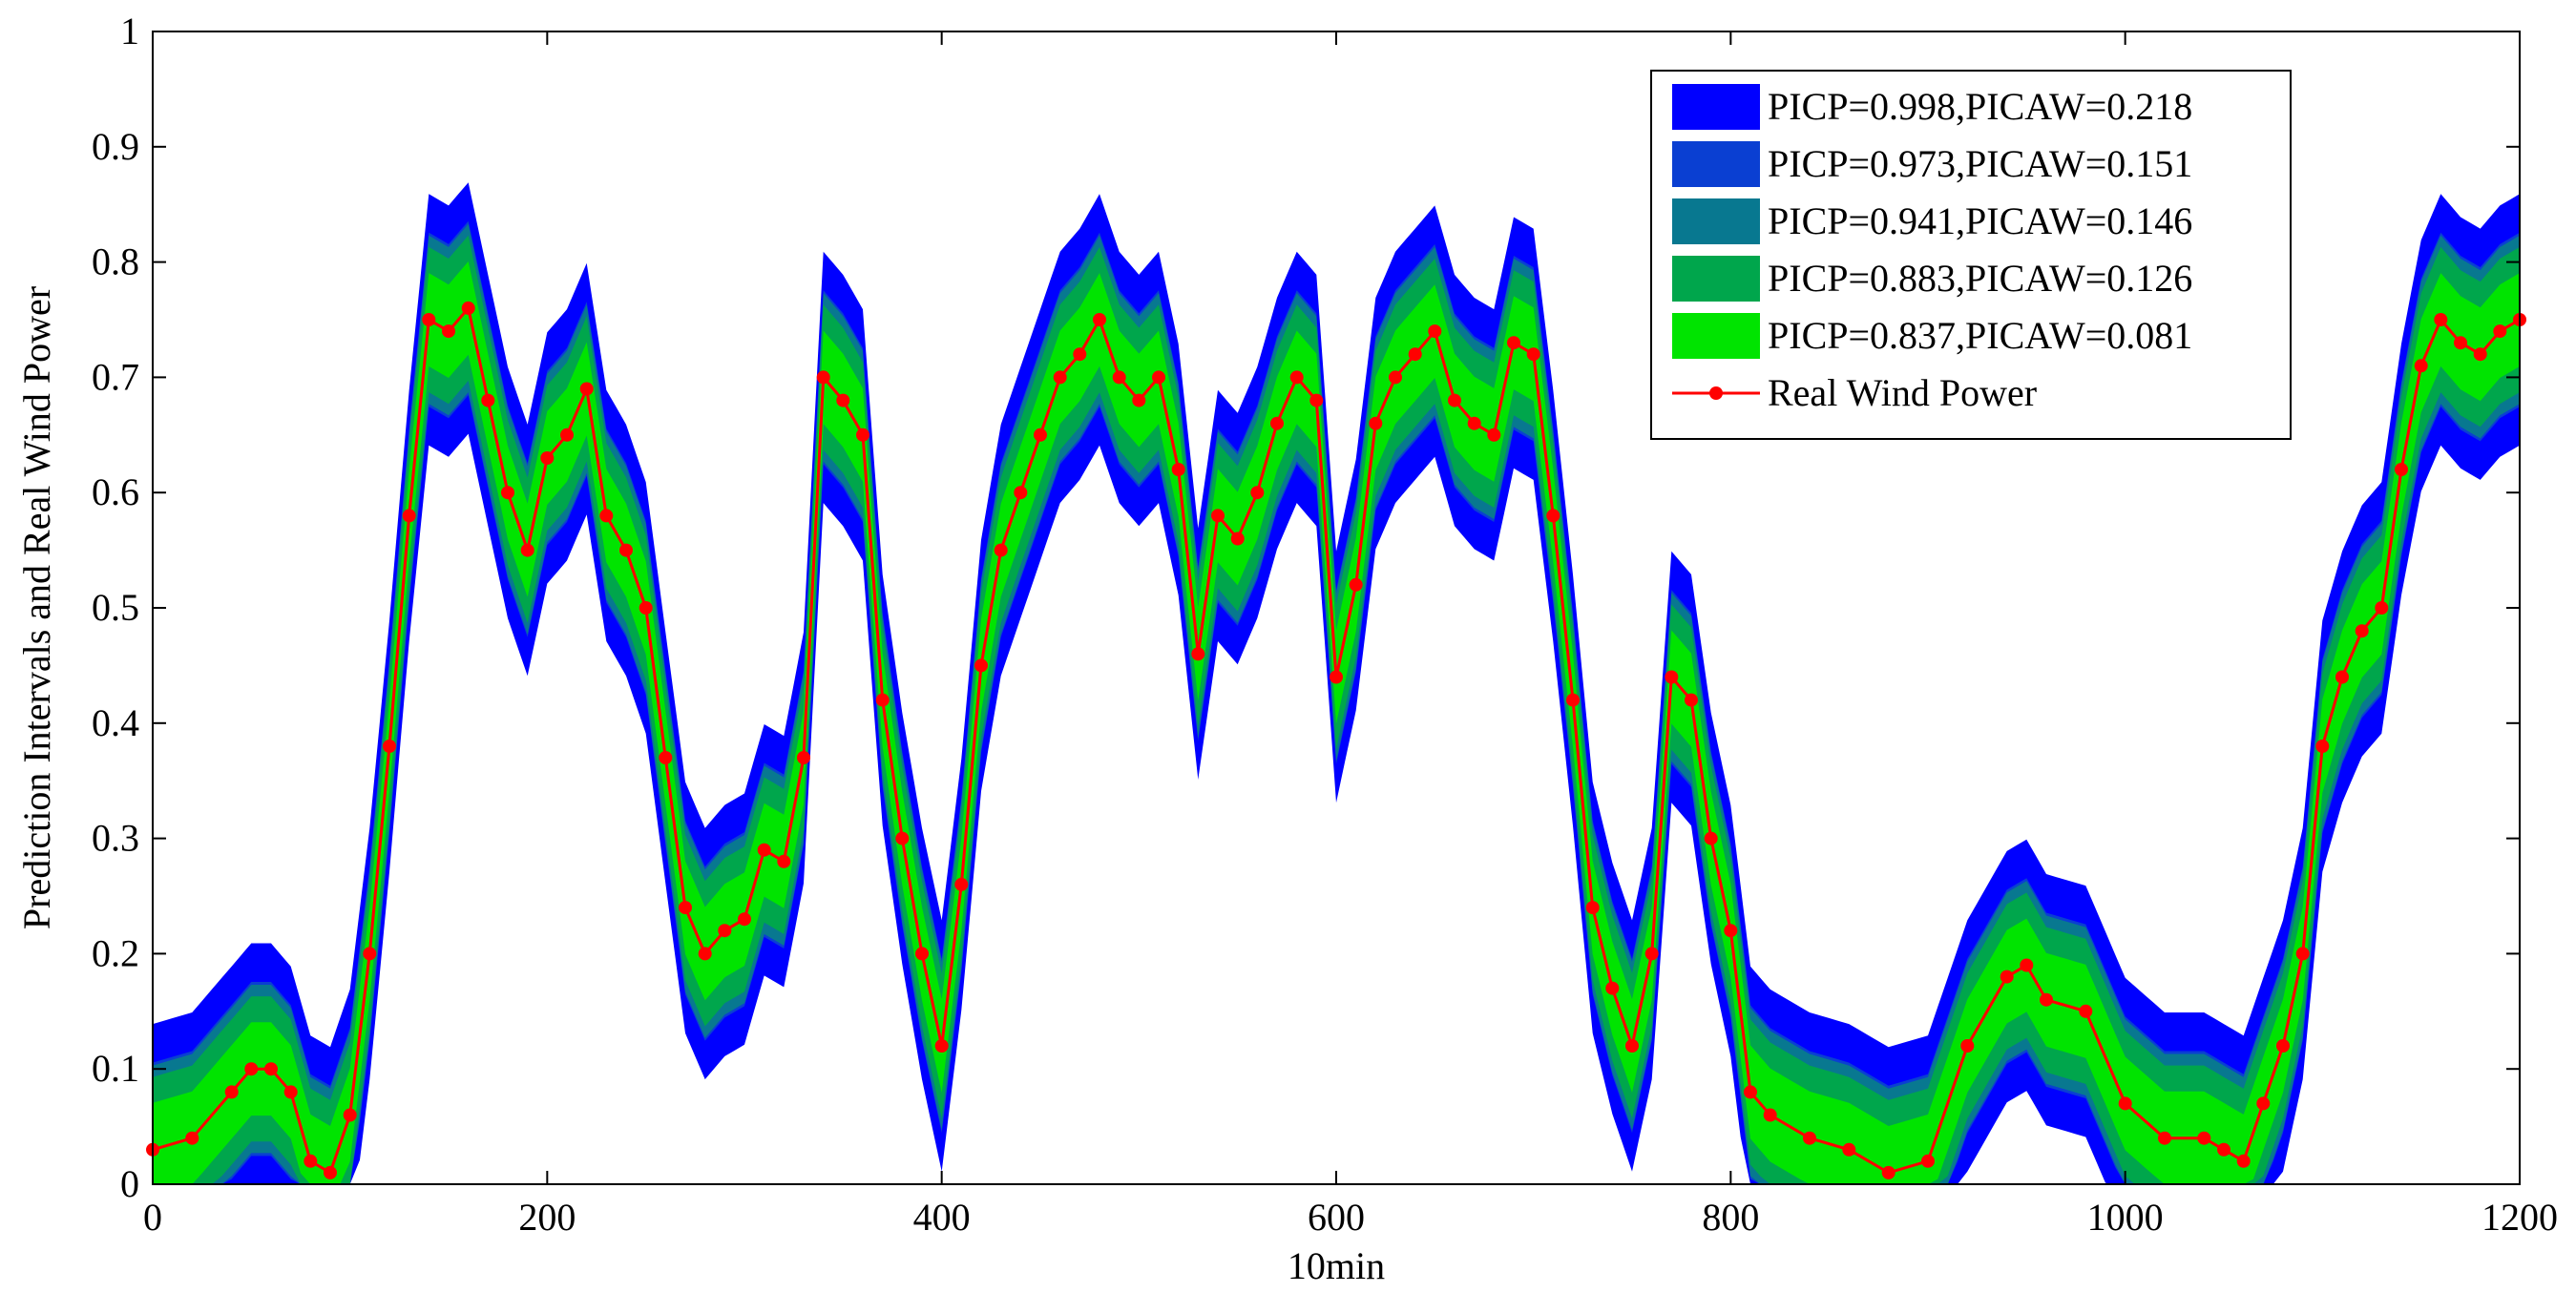  What do you see at coordinates (1730, 1217) in the screenshot?
I see `x-tick-label: 800` at bounding box center [1730, 1217].